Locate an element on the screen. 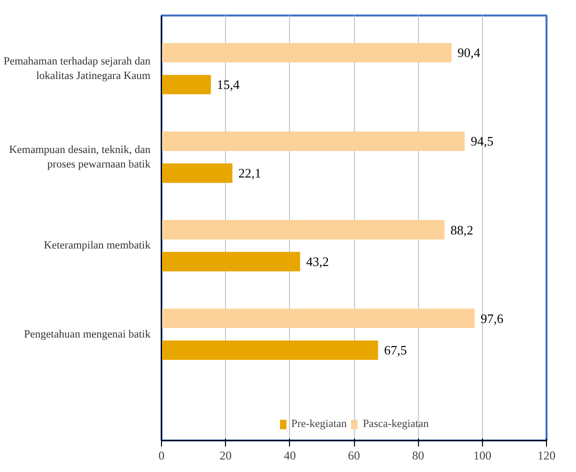  data-label: 67,5 is located at coordinates (395, 350).